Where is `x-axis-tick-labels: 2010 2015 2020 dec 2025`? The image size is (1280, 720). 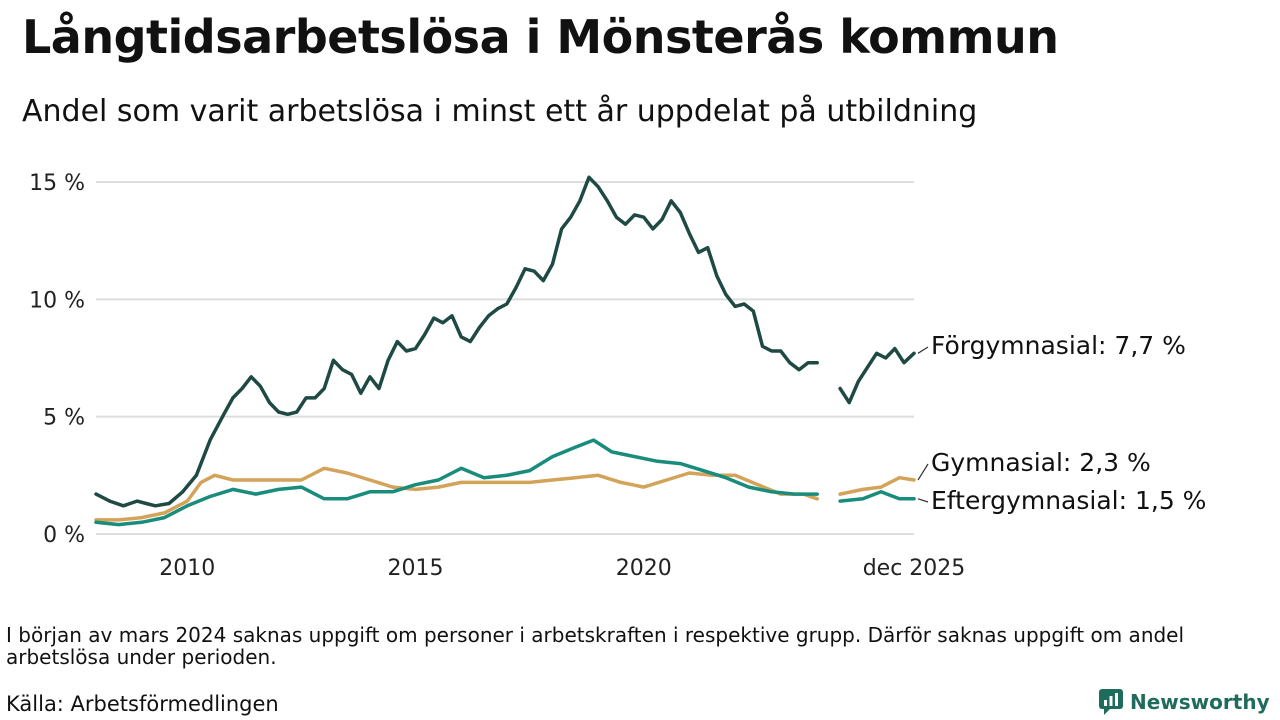 x-axis-tick-labels: 2010 2015 2020 dec 2025 is located at coordinates (562, 568).